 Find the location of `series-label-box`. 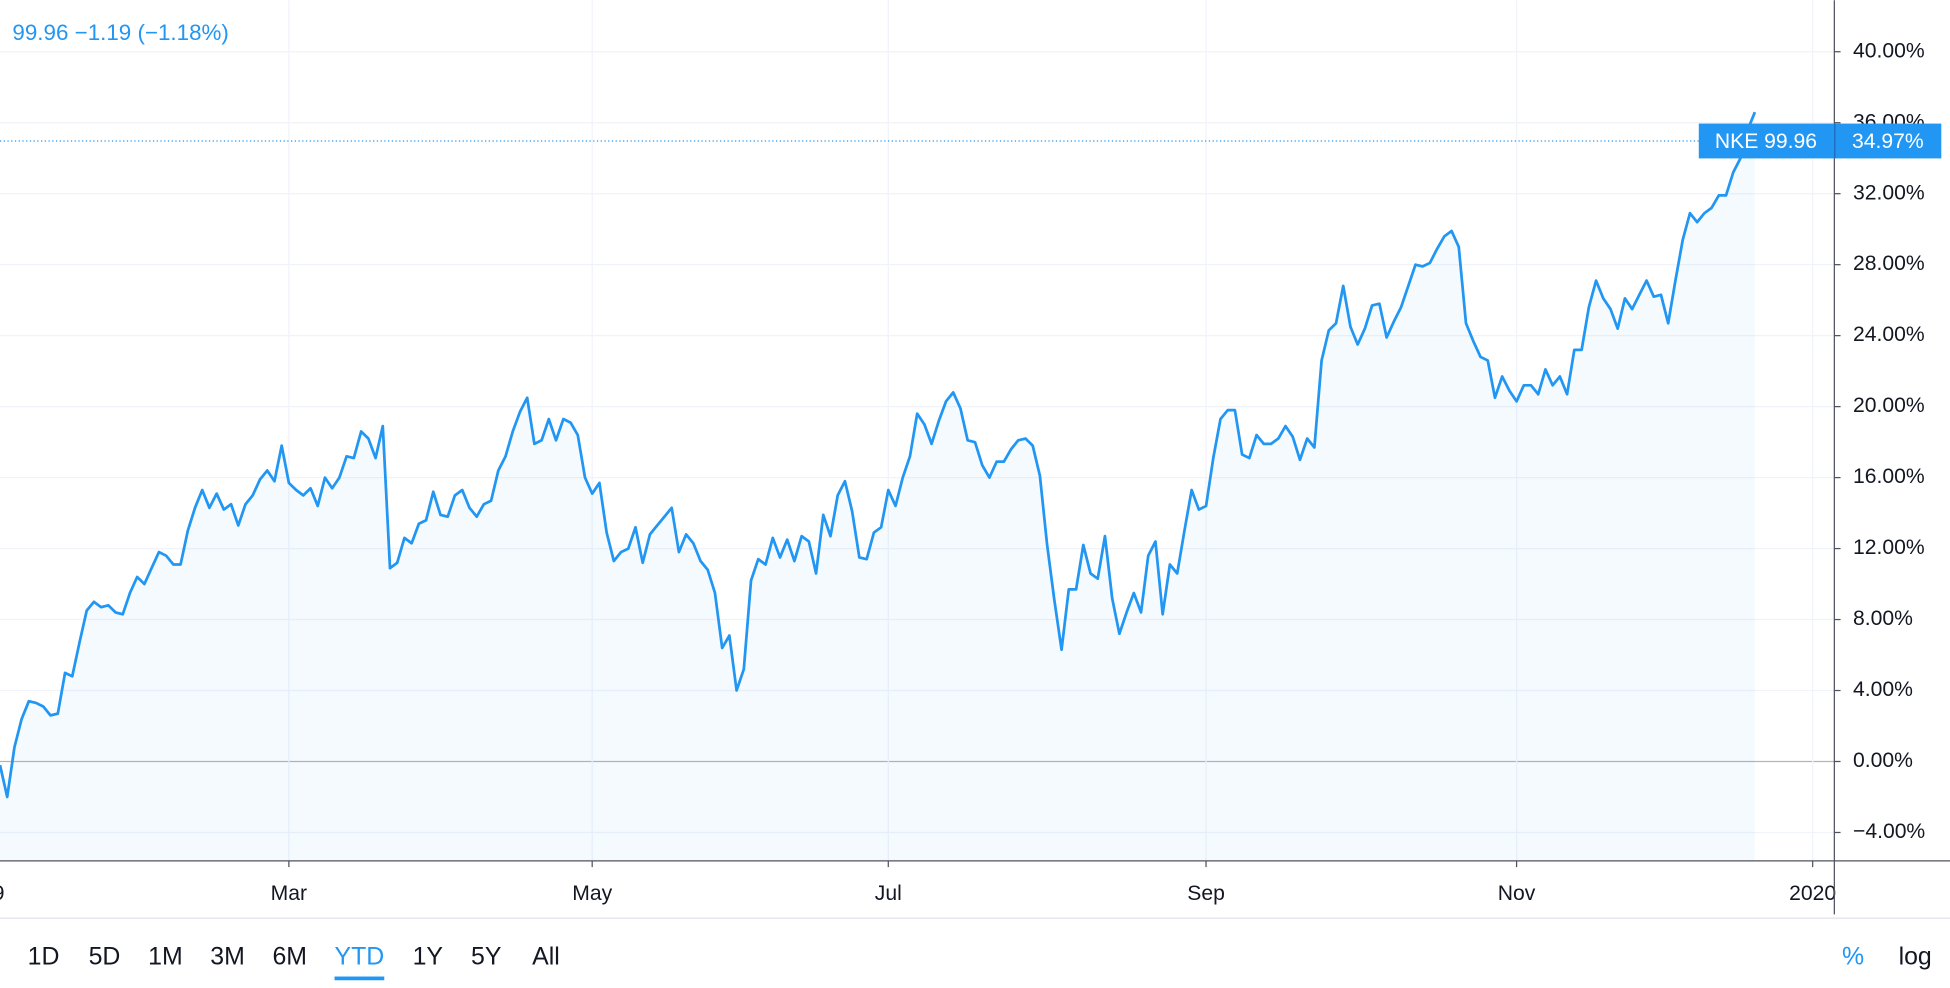

series-label-box is located at coordinates (1766, 141).